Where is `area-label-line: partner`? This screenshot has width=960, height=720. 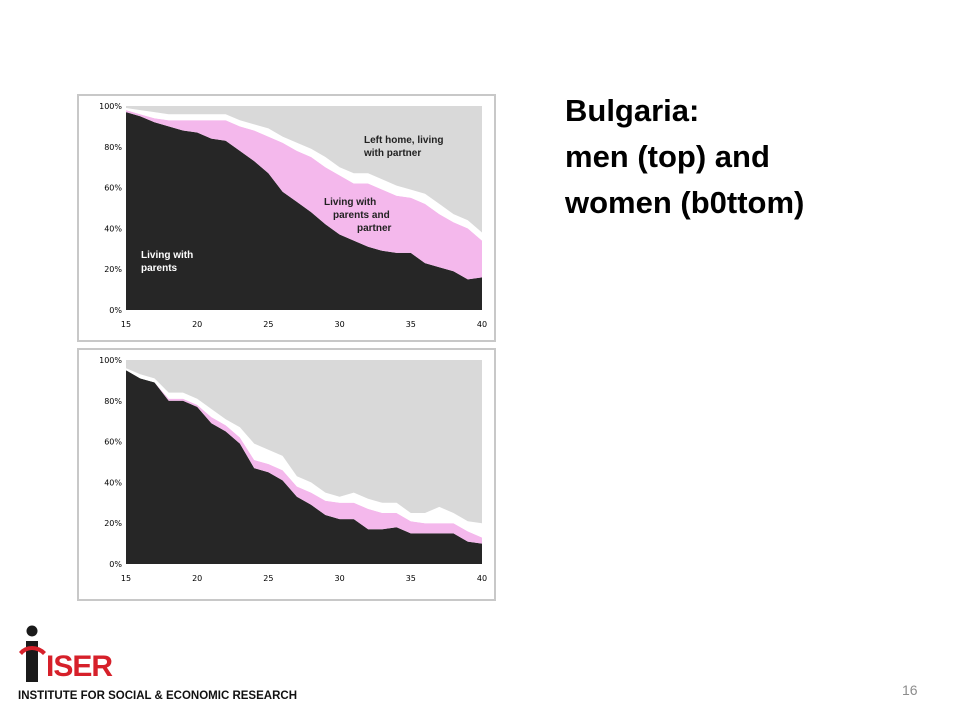 area-label-line: partner is located at coordinates (374, 228).